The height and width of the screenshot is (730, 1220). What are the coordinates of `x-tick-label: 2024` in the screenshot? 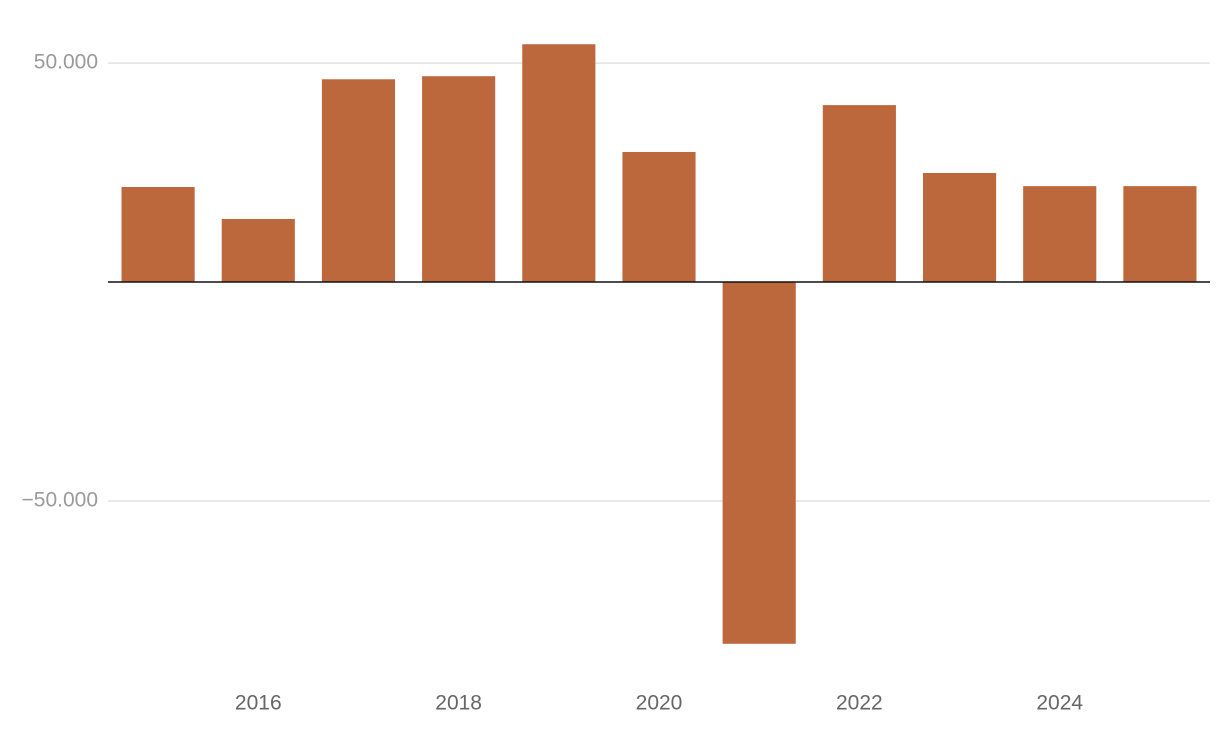 It's located at (1059, 703).